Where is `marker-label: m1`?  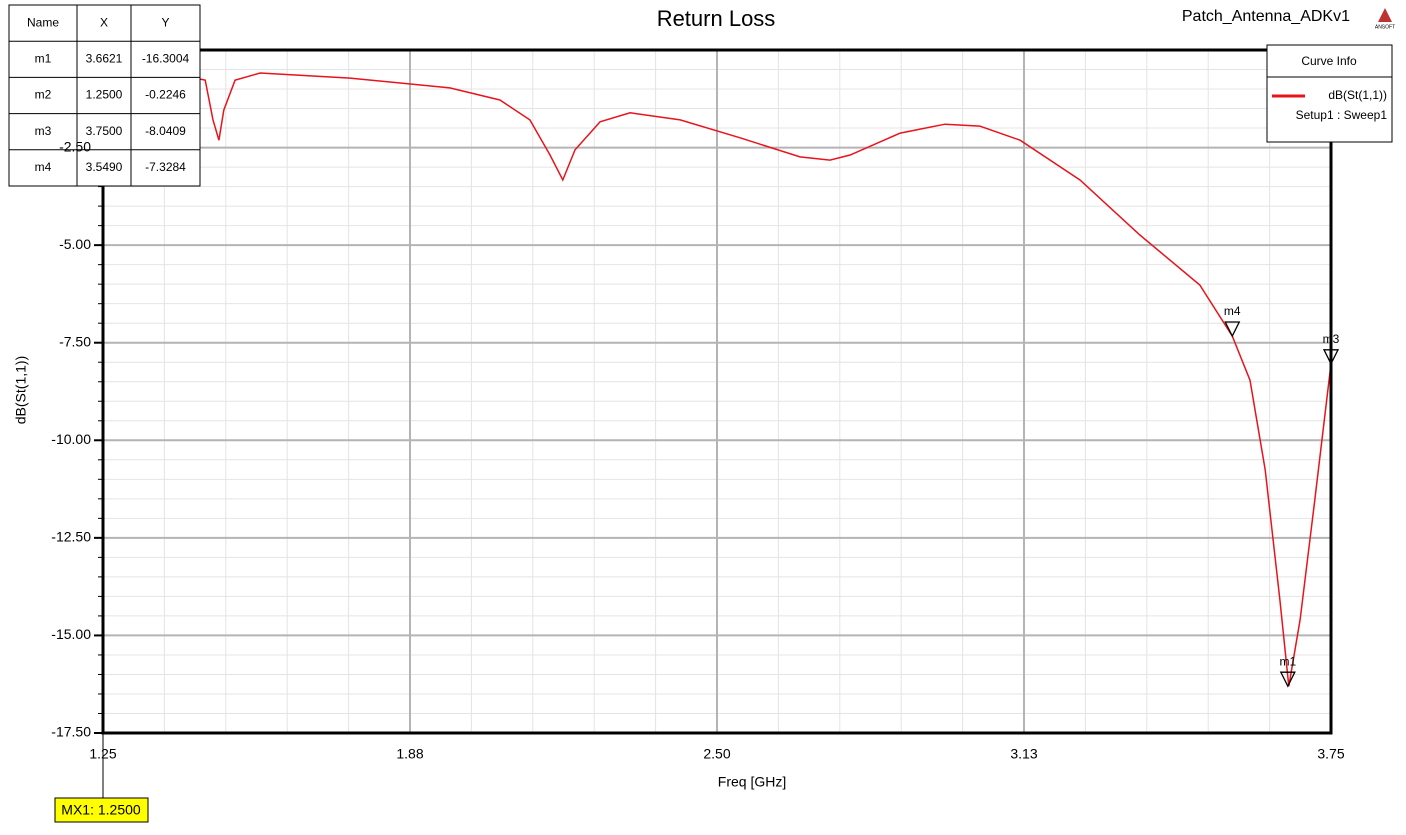 marker-label: m1 is located at coordinates (1287, 661).